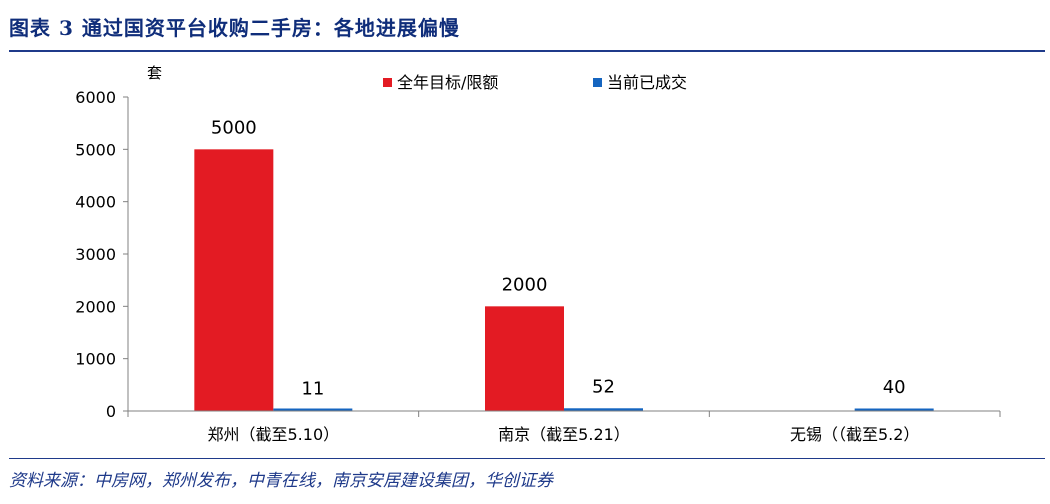 The image size is (1050, 504). I want to click on legend-label: 全年目标/限额, so click(447, 82).